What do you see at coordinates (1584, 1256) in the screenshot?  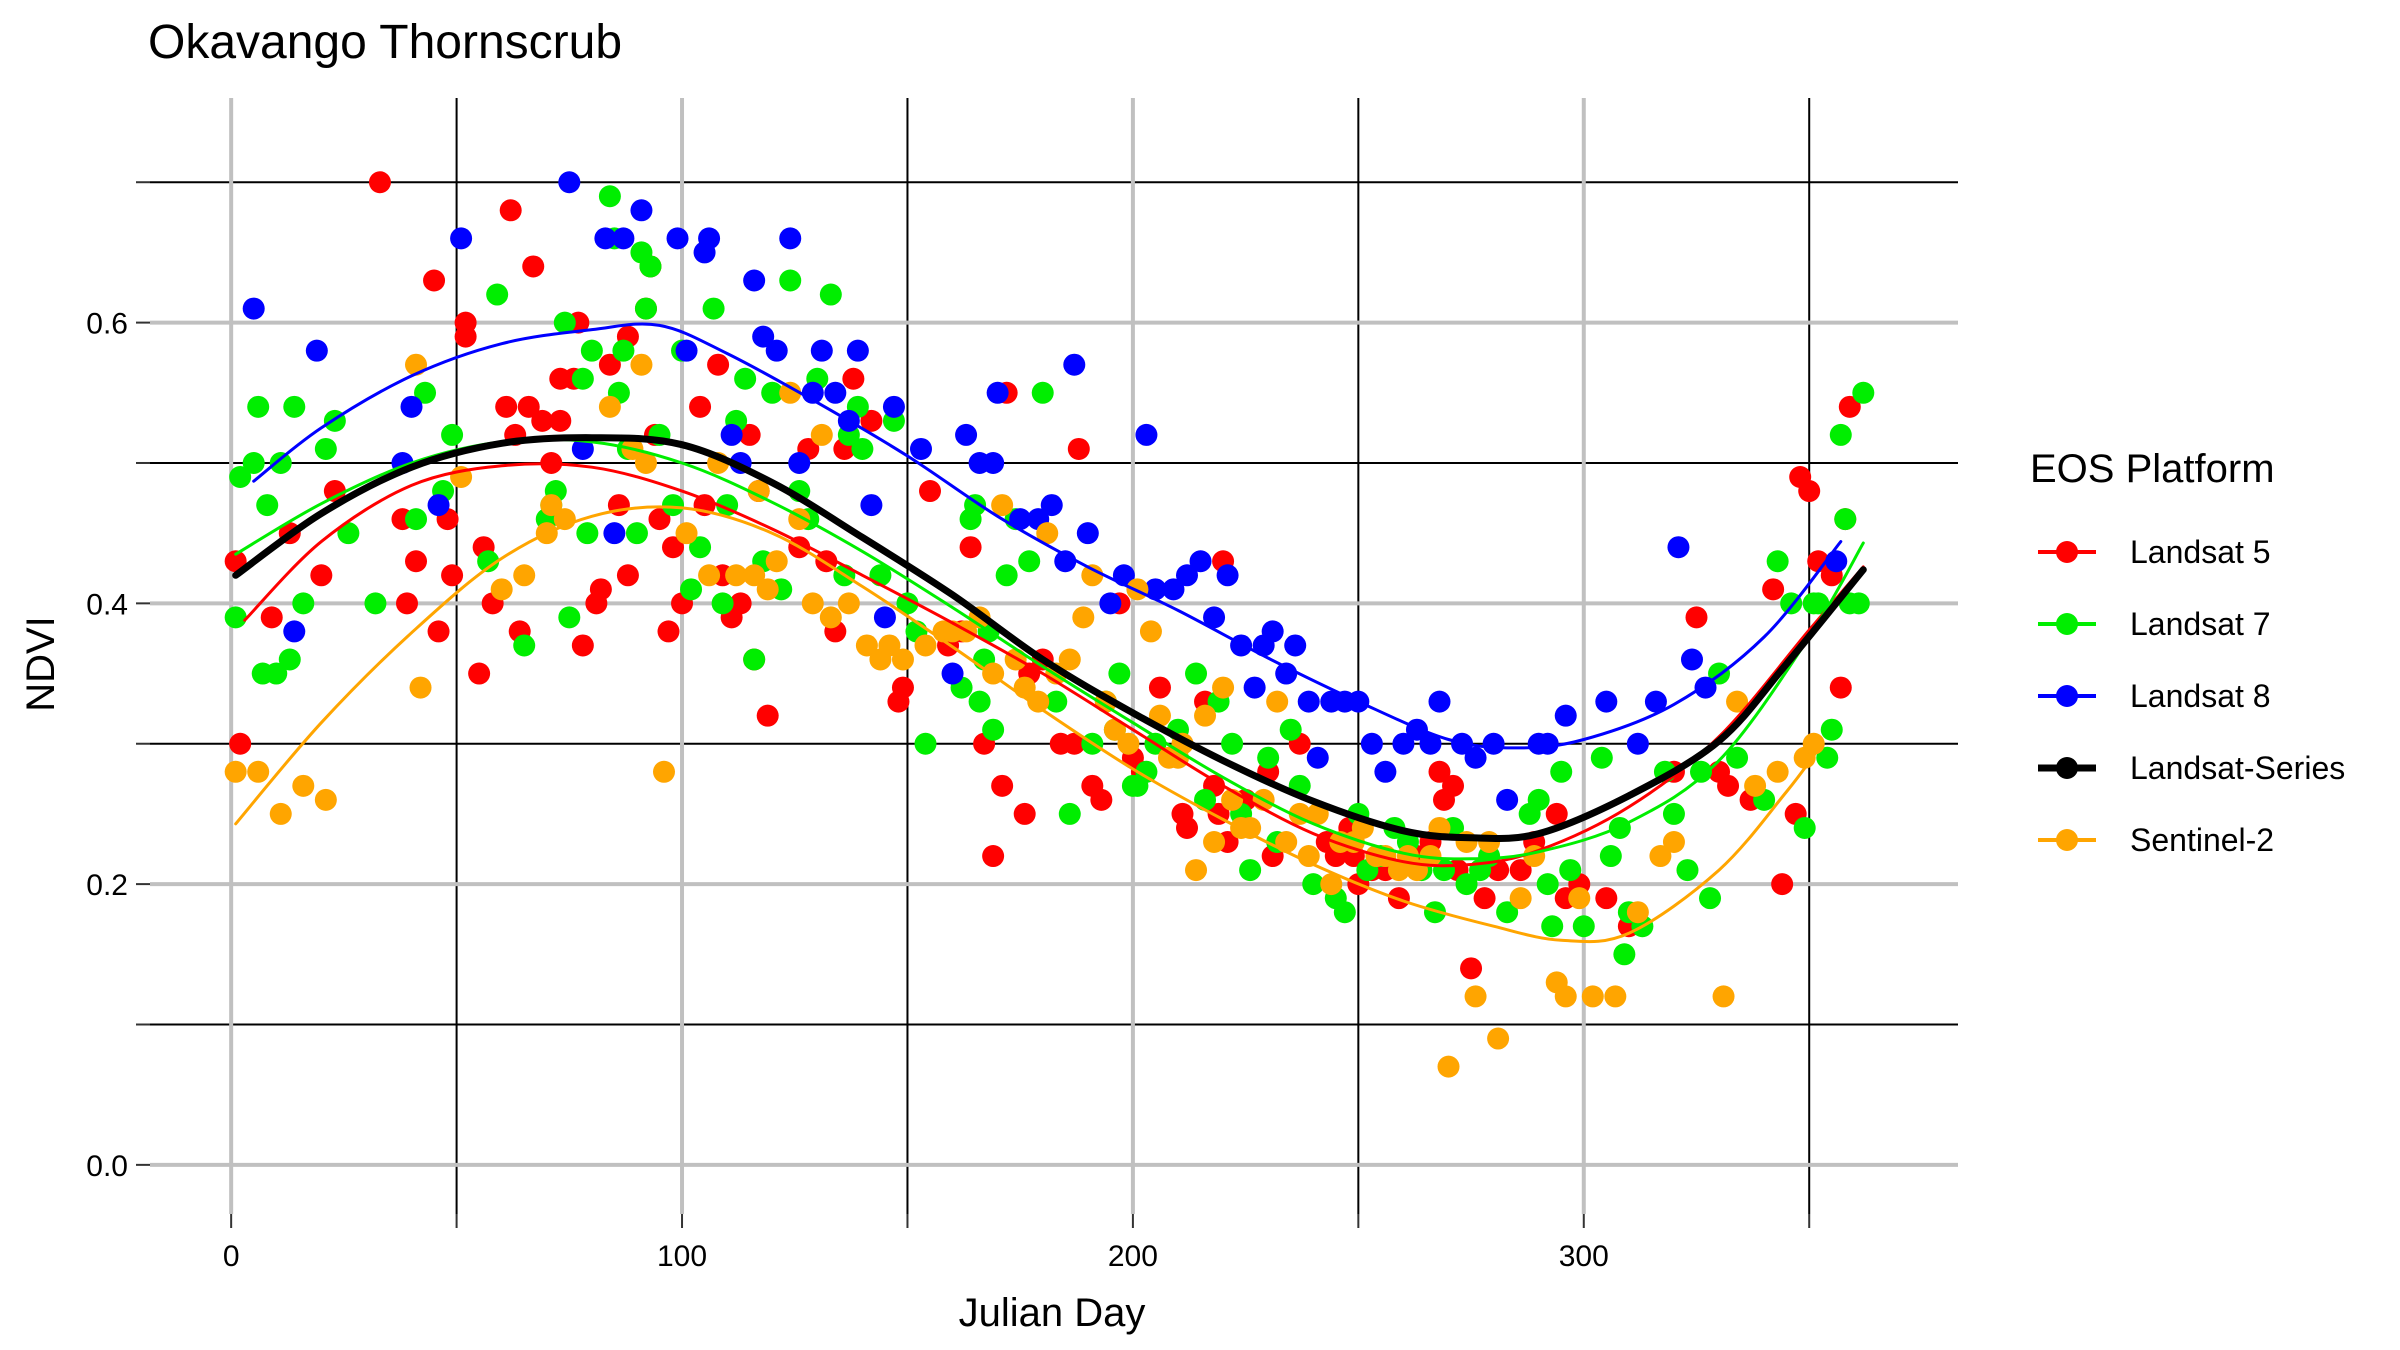 I see `x-tick-label: 300` at bounding box center [1584, 1256].